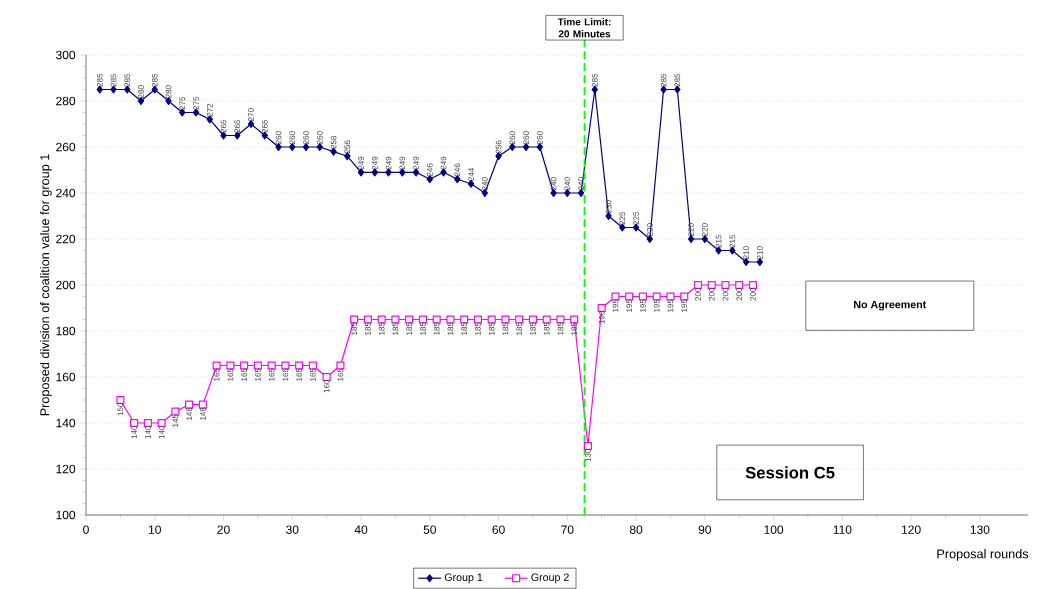  I want to click on y-axis-title: Proposed division of coalition value for group 1, so click(45, 285).